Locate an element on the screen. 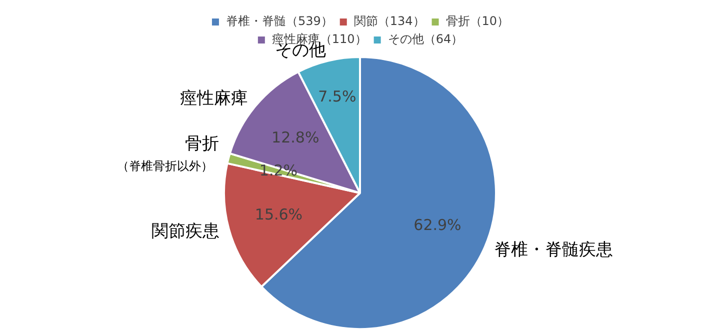  data-label: 1.2% is located at coordinates (278, 170).